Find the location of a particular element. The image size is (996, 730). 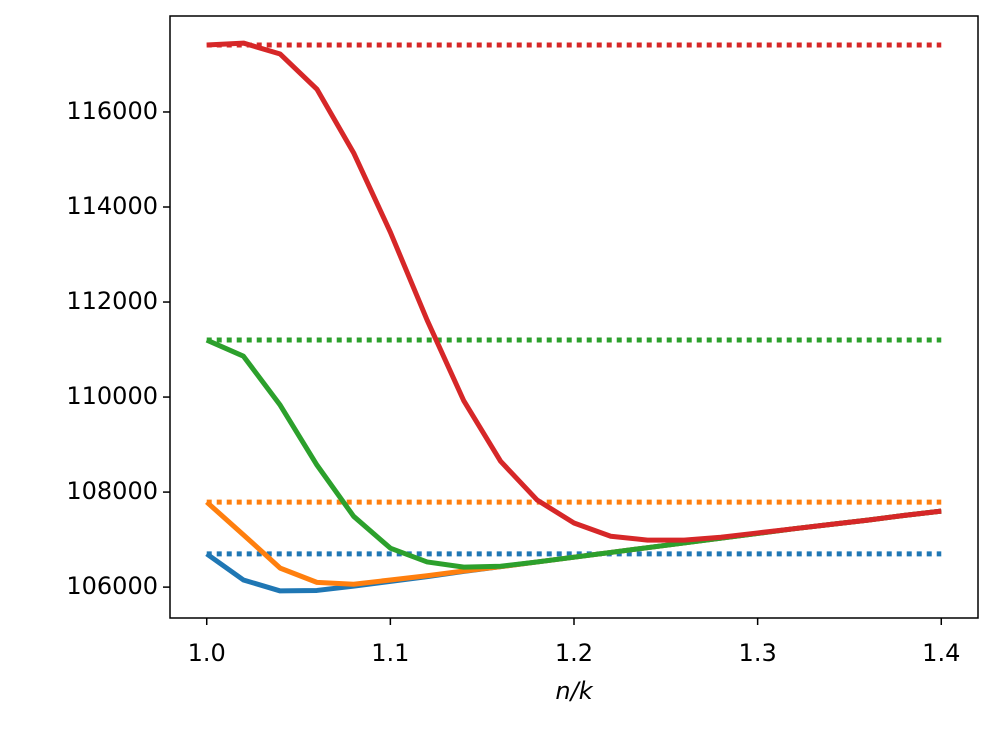

y-tick-label: 116000 is located at coordinates (112, 111).